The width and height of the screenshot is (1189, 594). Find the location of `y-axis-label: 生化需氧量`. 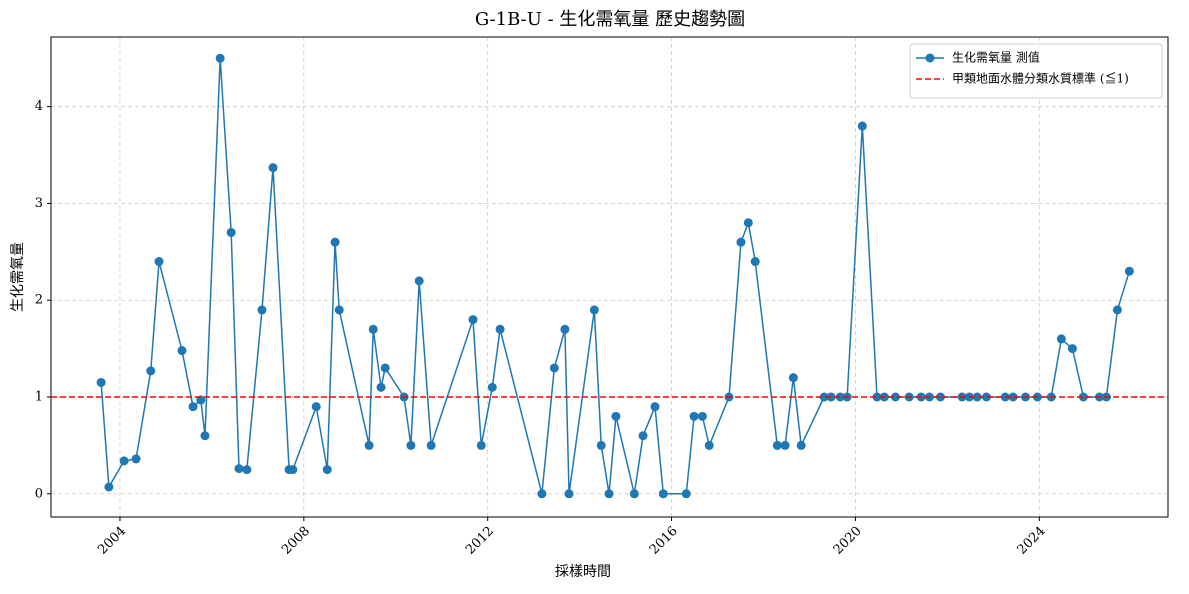

y-axis-label: 生化需氧量 is located at coordinates (18, 277).